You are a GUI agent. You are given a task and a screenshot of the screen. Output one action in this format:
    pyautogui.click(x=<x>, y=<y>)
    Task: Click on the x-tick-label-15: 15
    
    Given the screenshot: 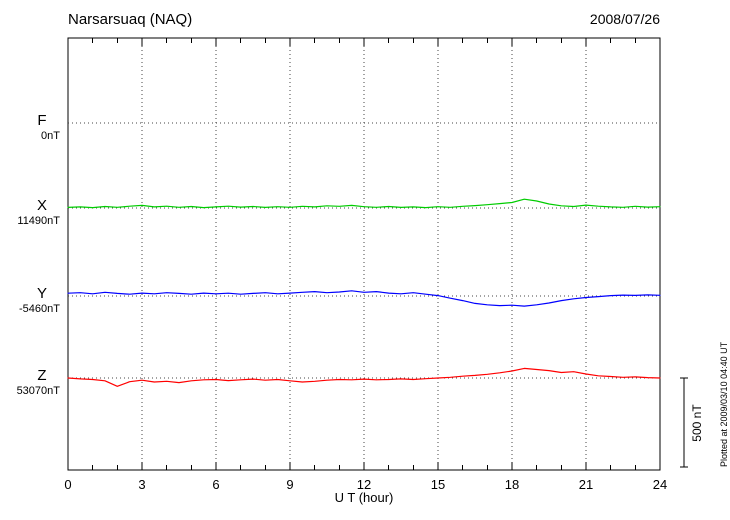 What is the action you would take?
    pyautogui.click(x=438, y=484)
    